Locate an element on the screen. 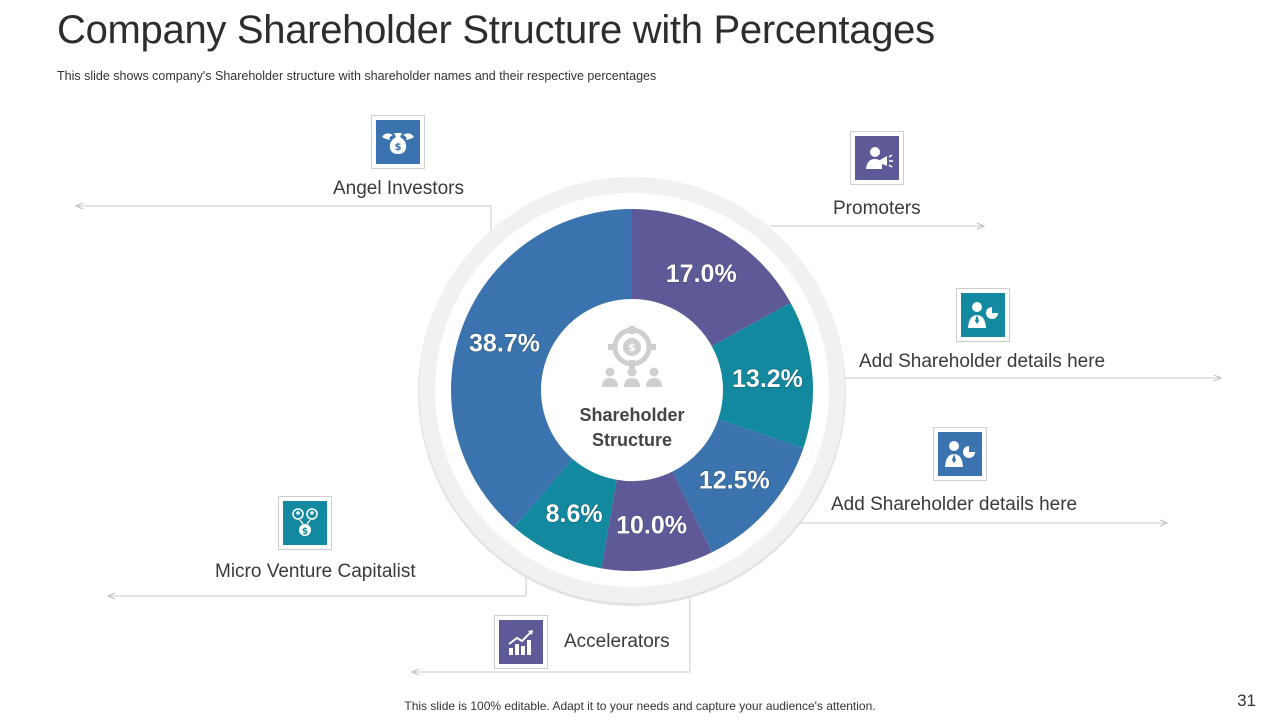  growth-chart-icon is located at coordinates (521, 642).